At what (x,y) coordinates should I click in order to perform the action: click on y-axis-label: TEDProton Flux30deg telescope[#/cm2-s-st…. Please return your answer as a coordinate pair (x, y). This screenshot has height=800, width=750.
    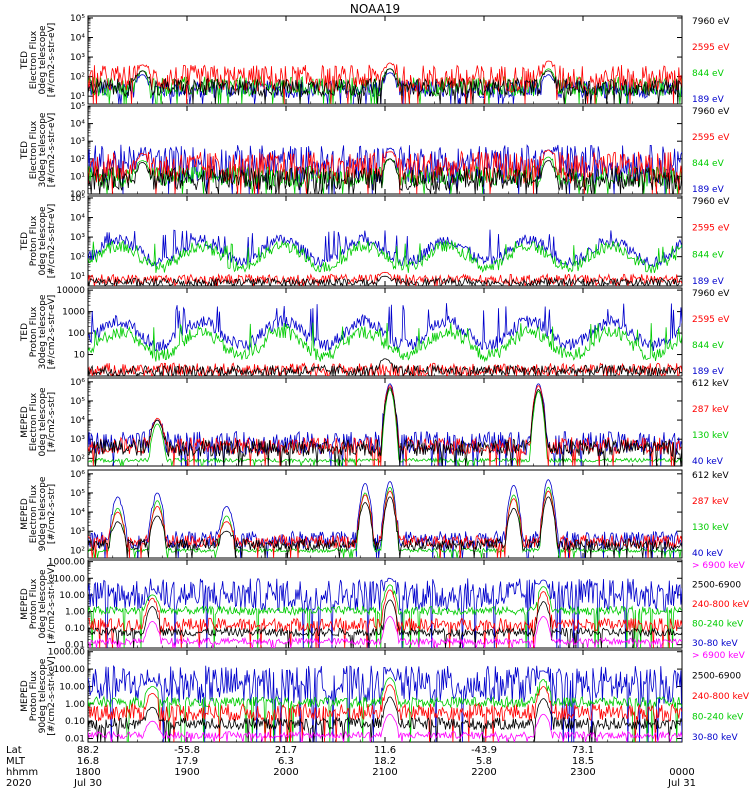
    Looking at the image, I should click on (38, 331).